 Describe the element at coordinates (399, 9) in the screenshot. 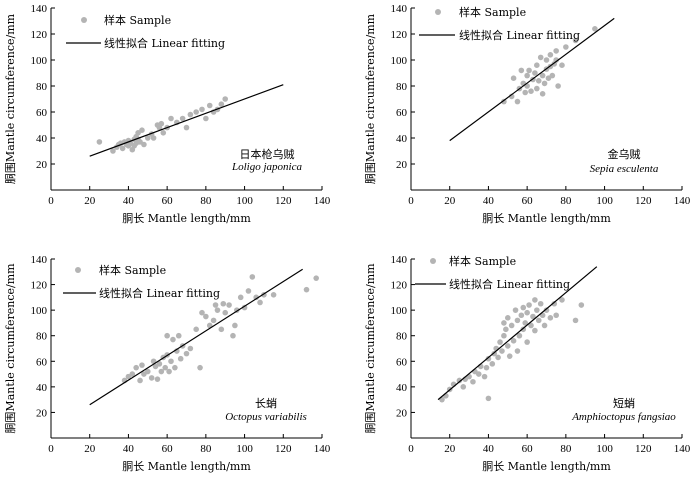

I see `y-tick-label: 140` at that location.